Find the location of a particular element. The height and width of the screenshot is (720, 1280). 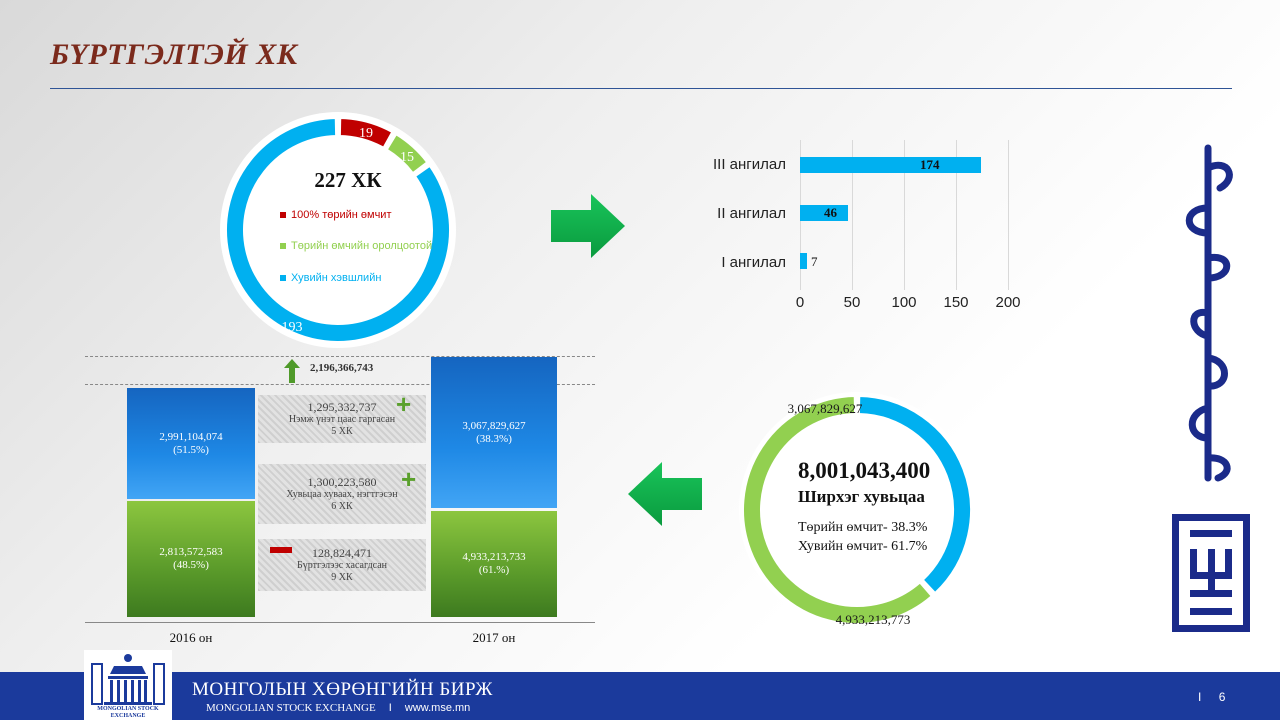

year-label-2016: 2016 он is located at coordinates (191, 637).